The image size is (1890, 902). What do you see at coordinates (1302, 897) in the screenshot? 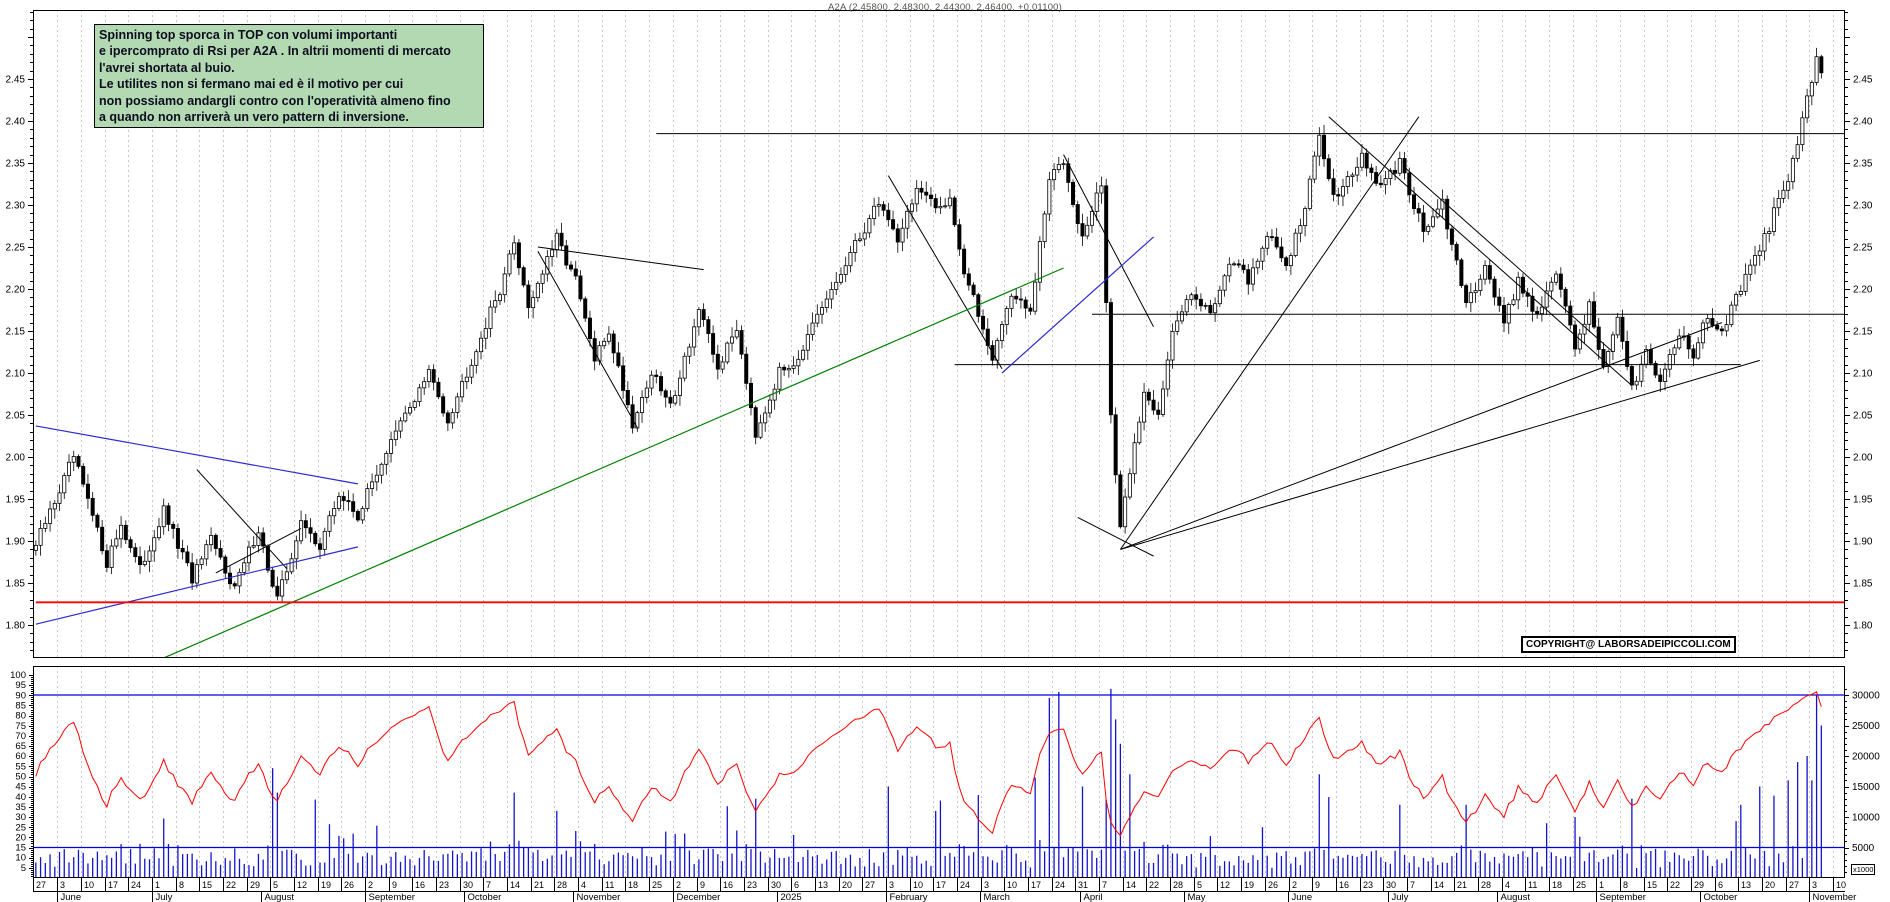
I see `svg-text: June` at bounding box center [1302, 897].